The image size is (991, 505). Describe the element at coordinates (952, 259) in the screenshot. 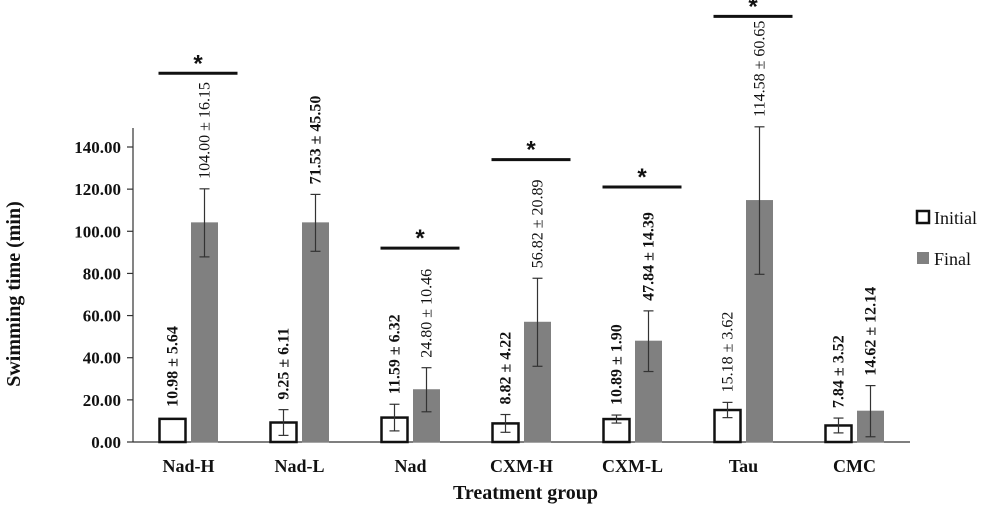

I see `legend-label-final: Final` at that location.